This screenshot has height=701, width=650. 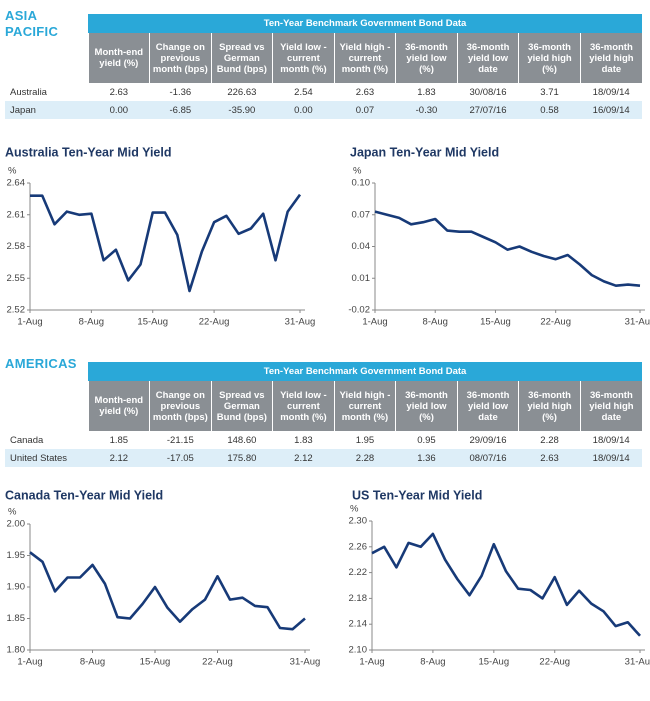 What do you see at coordinates (488, 92) in the screenshot?
I see `cell: 30/08/16` at bounding box center [488, 92].